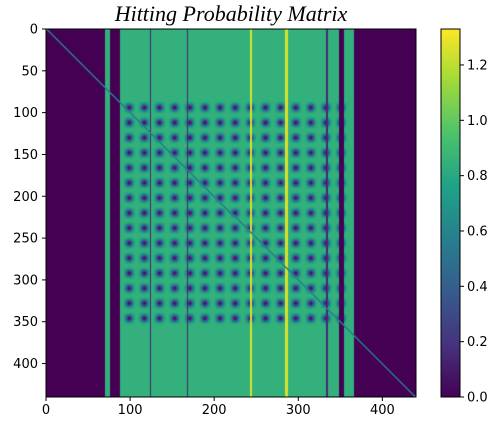 This screenshot has width=500, height=436. What do you see at coordinates (25, 155) in the screenshot?
I see `y-tick-label: 150` at bounding box center [25, 155].